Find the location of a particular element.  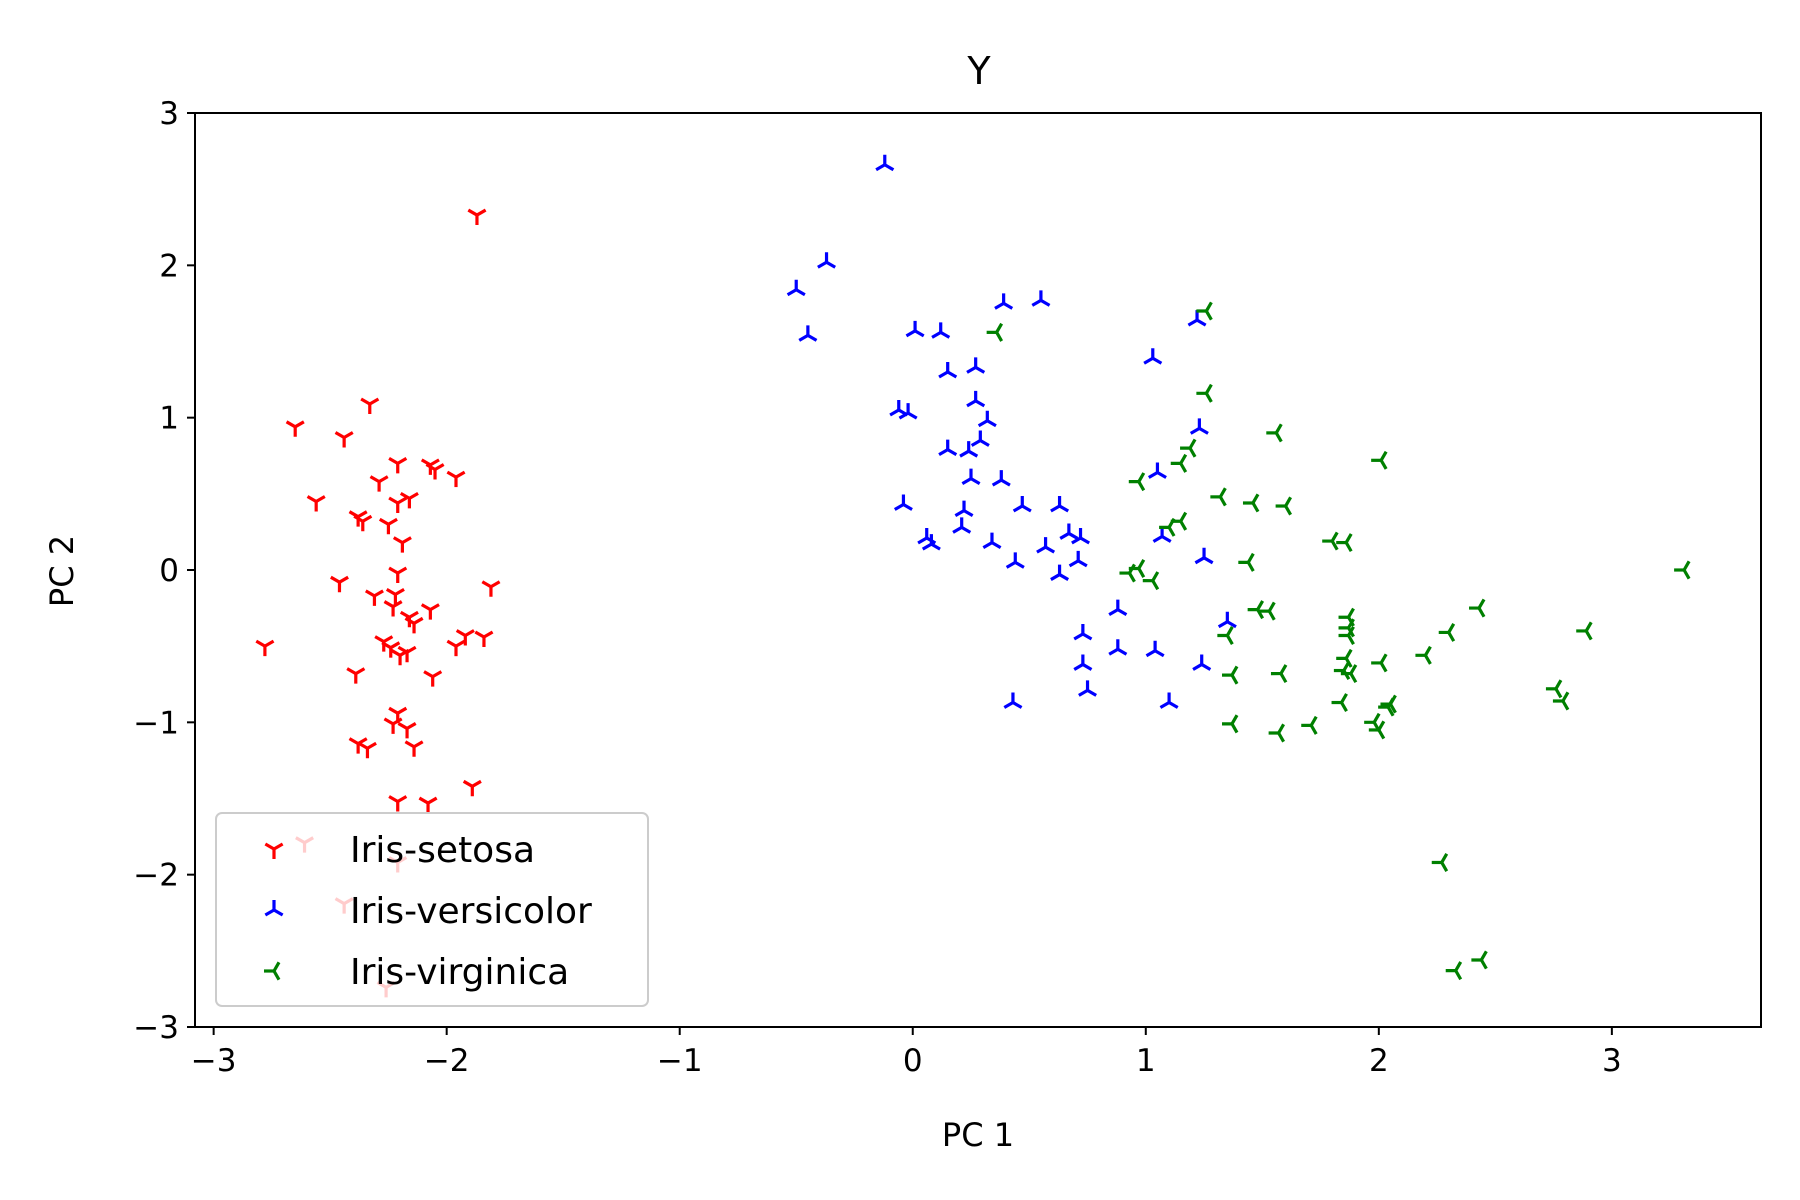

y-tick-label: 3 is located at coordinates (169, 114).